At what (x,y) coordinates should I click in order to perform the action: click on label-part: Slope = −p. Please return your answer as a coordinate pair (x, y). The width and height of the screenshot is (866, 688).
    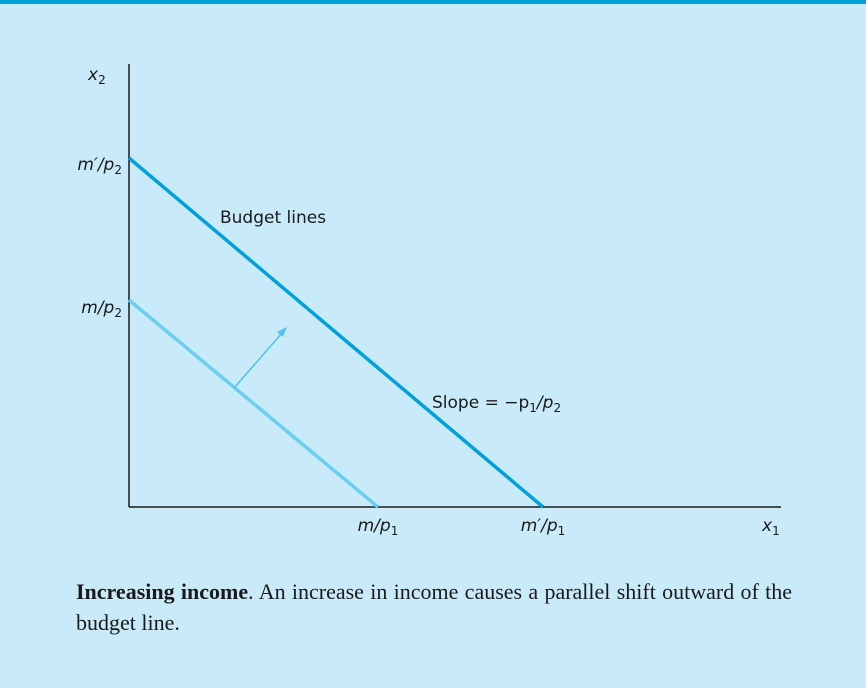
    Looking at the image, I should click on (480, 403).